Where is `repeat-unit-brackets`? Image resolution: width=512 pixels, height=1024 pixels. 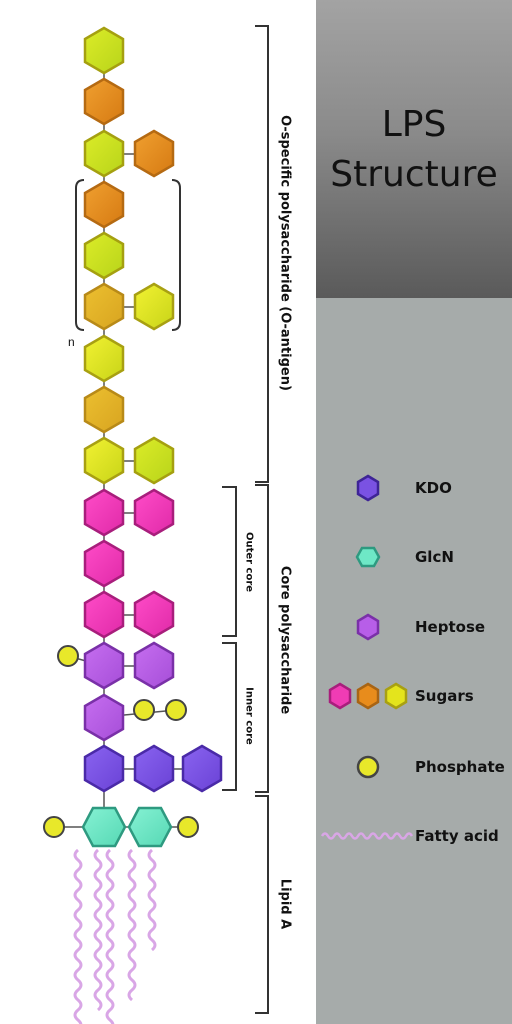
repeat-unit-brackets is located at coordinates (128, 255).